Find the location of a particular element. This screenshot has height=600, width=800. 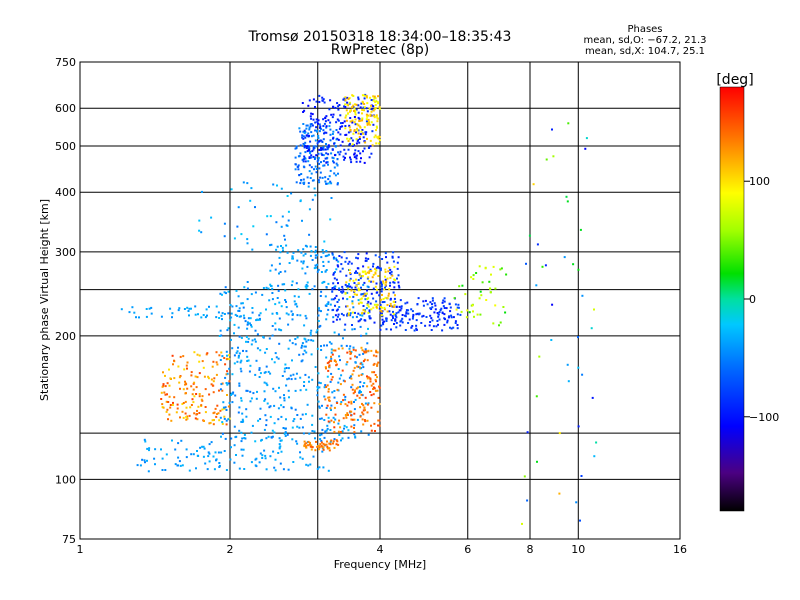

x-axis-ticks: 1 2 4 6 8 10 16 is located at coordinates (382, 549).